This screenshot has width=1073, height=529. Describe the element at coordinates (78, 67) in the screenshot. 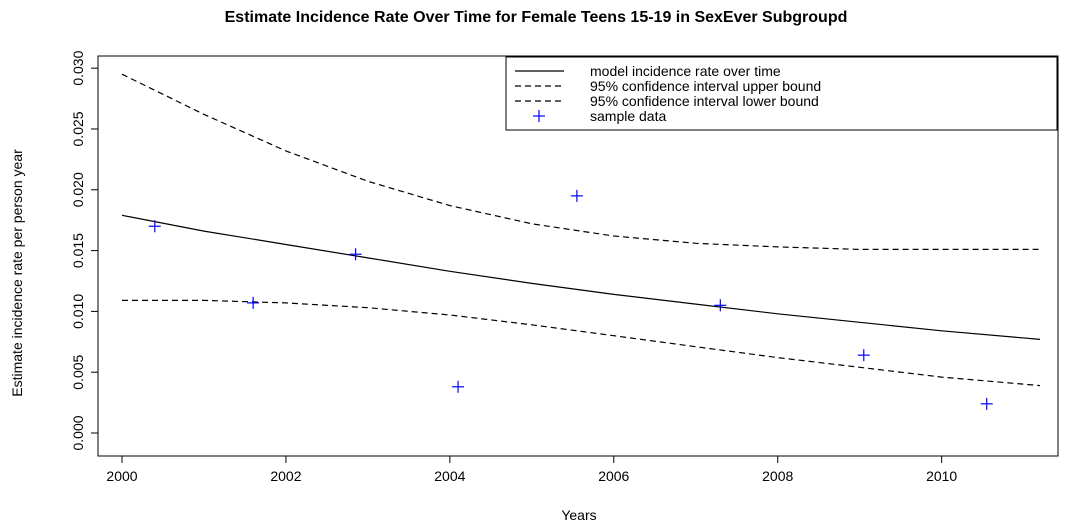

I see `y-tick-label: 0.030` at that location.